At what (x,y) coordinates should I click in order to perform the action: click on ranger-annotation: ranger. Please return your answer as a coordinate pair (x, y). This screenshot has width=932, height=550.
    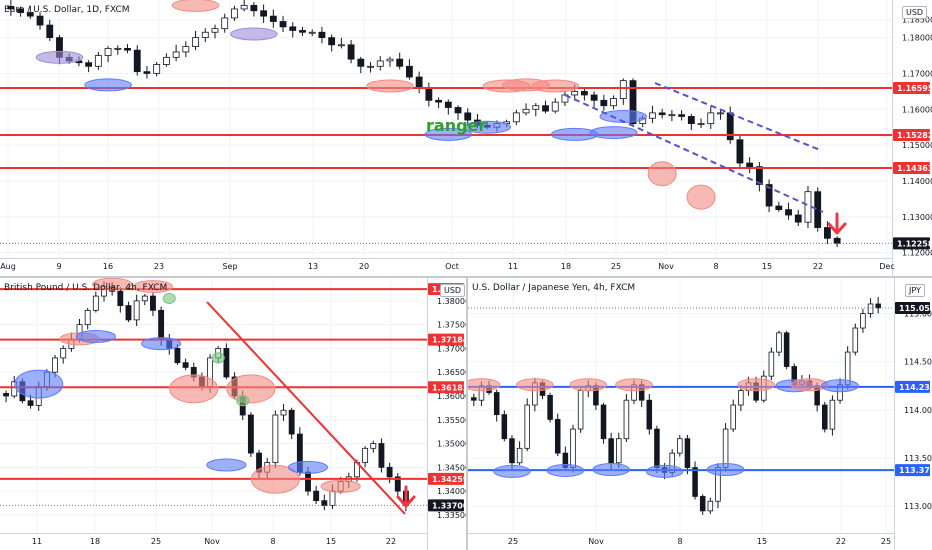
    Looking at the image, I should click on (456, 125).